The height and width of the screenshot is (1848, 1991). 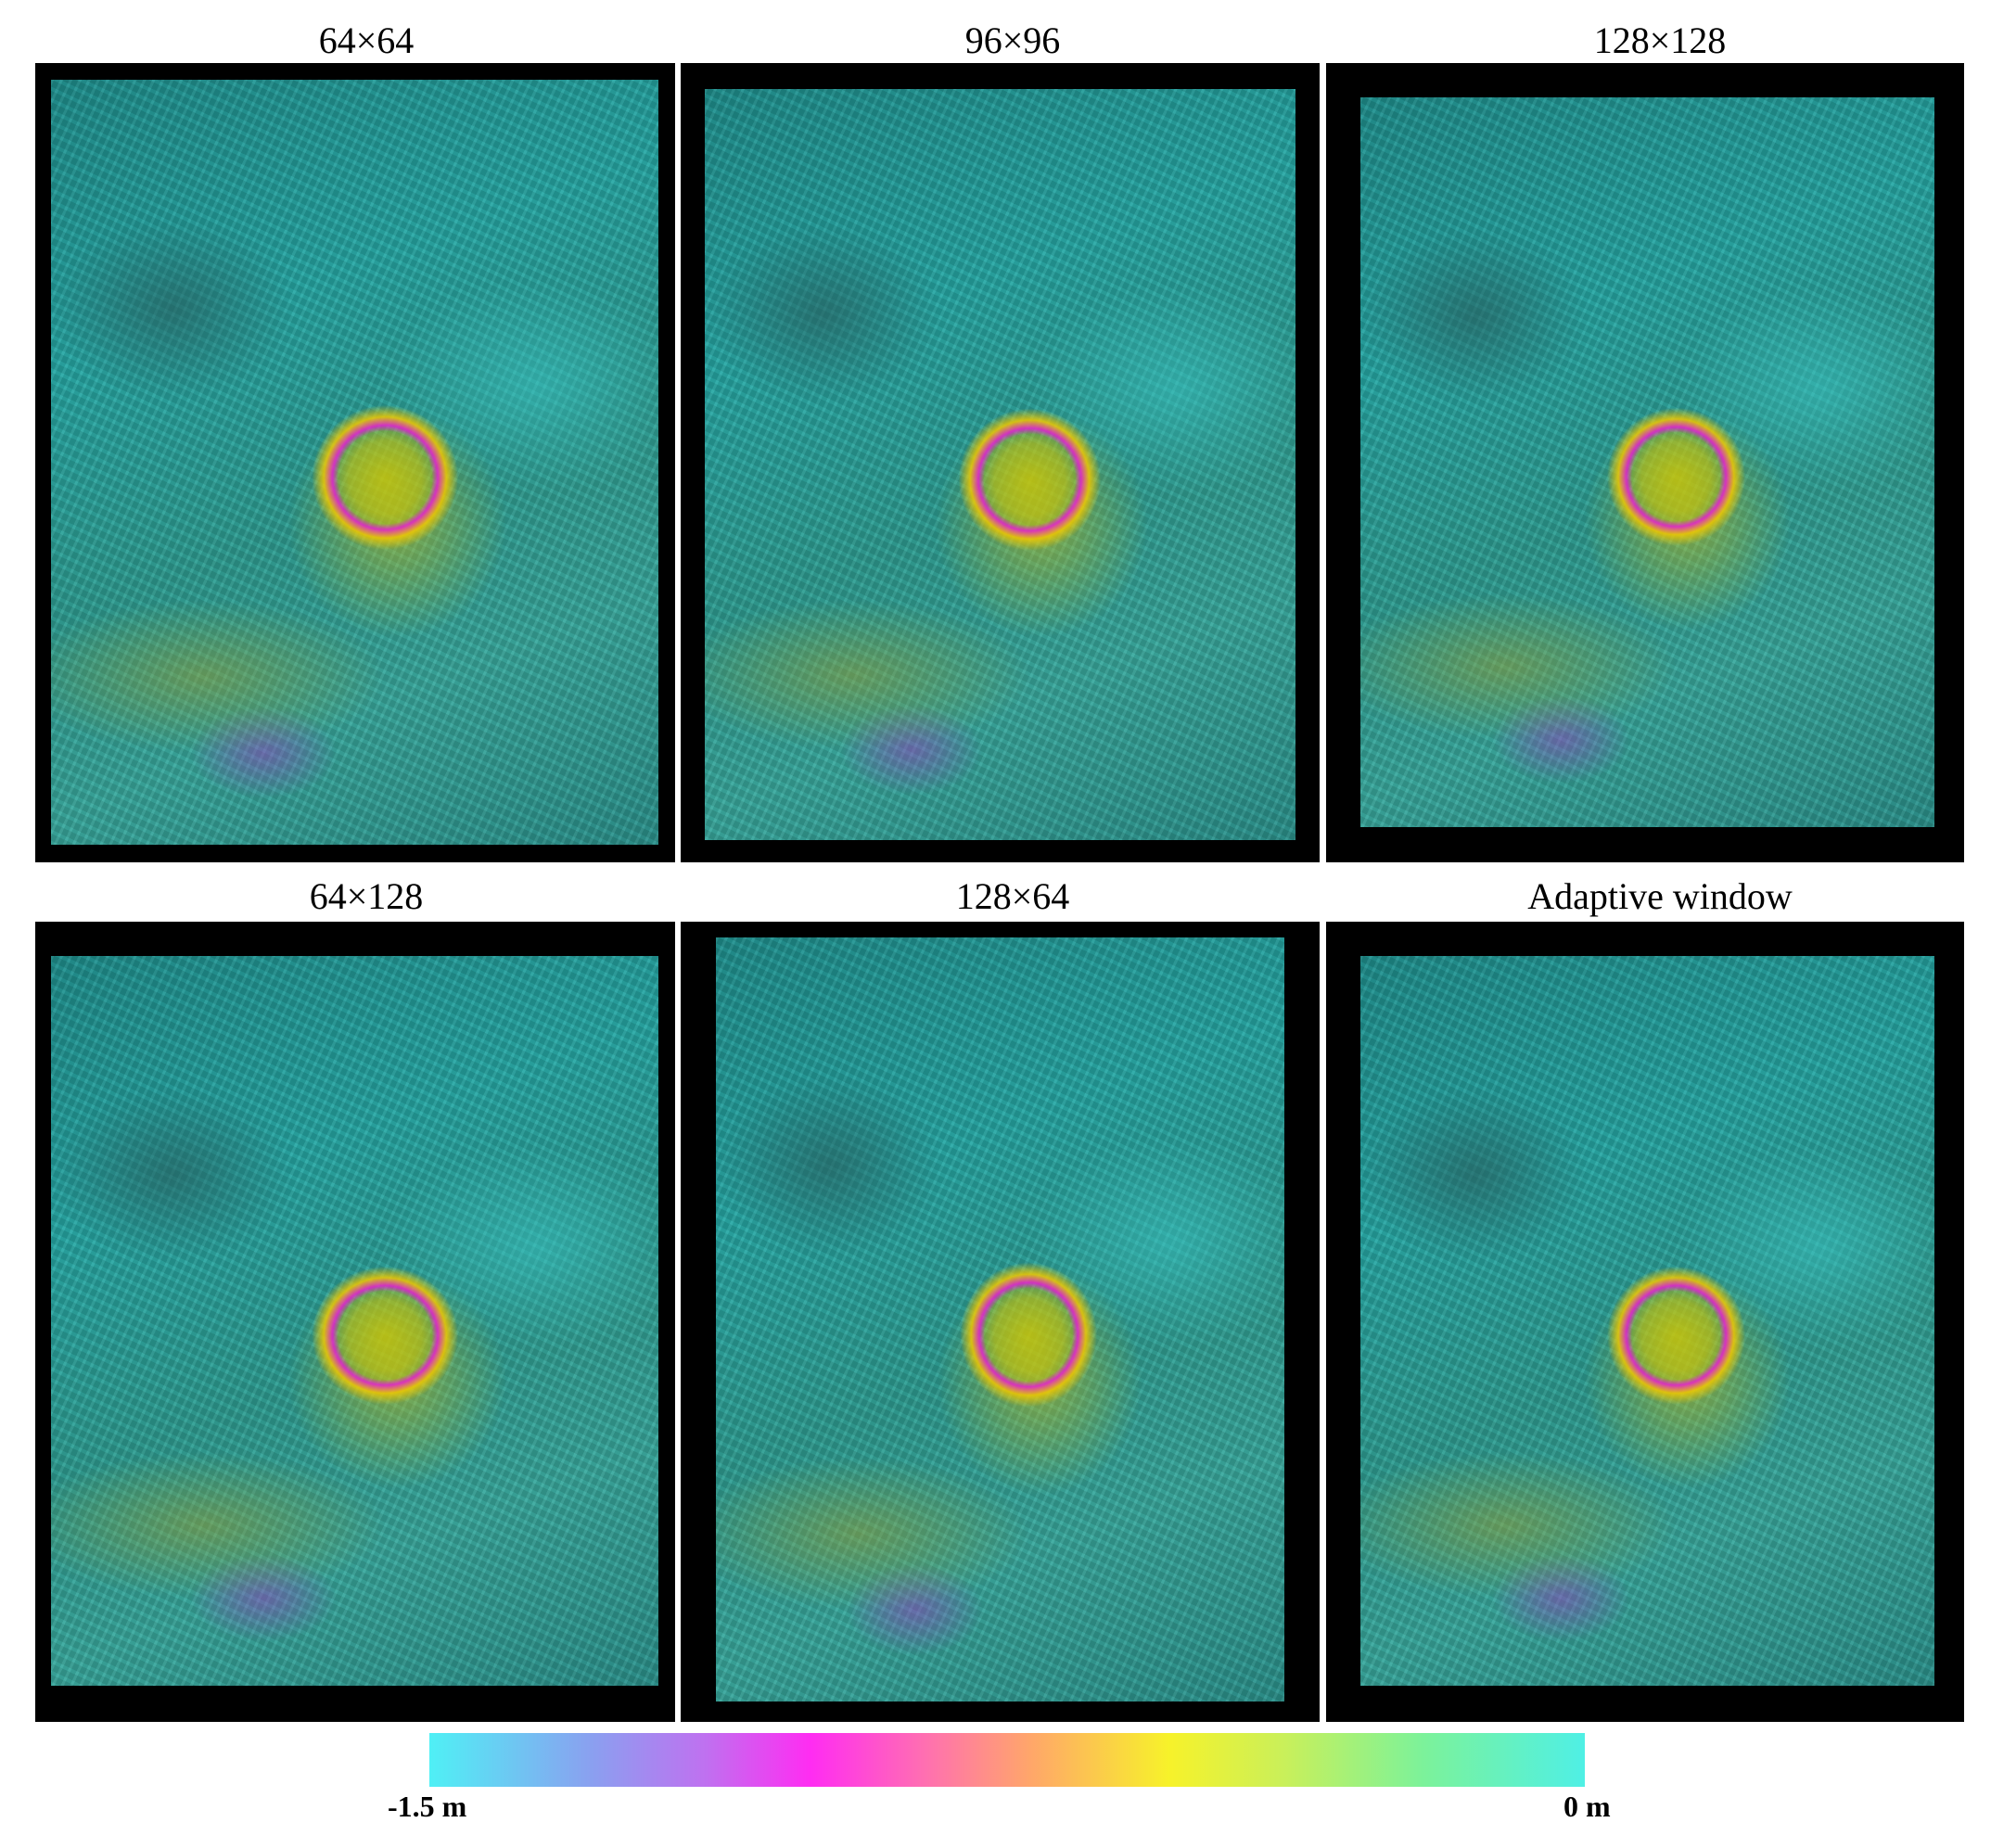 I want to click on panel-title-6: Adaptive window, so click(x=1660, y=896).